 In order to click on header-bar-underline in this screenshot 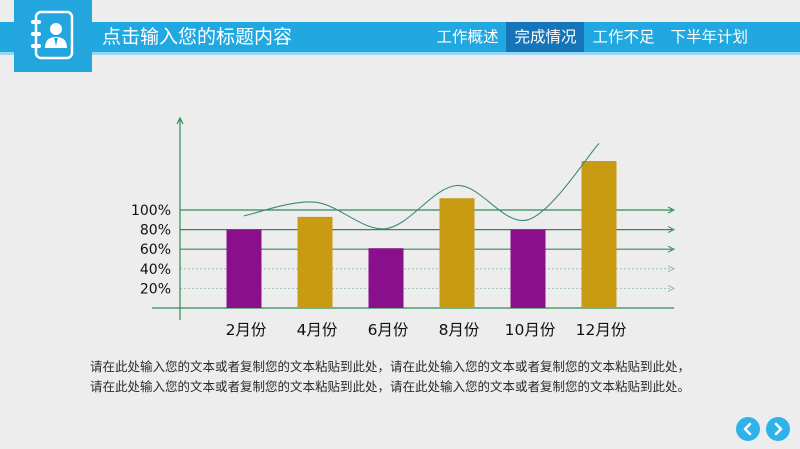, I will do `click(400, 53)`.